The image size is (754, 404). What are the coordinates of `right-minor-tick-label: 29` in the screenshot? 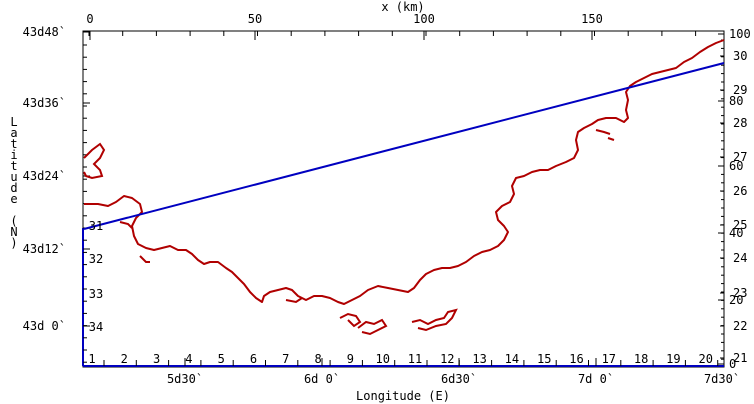 It's located at (740, 90).